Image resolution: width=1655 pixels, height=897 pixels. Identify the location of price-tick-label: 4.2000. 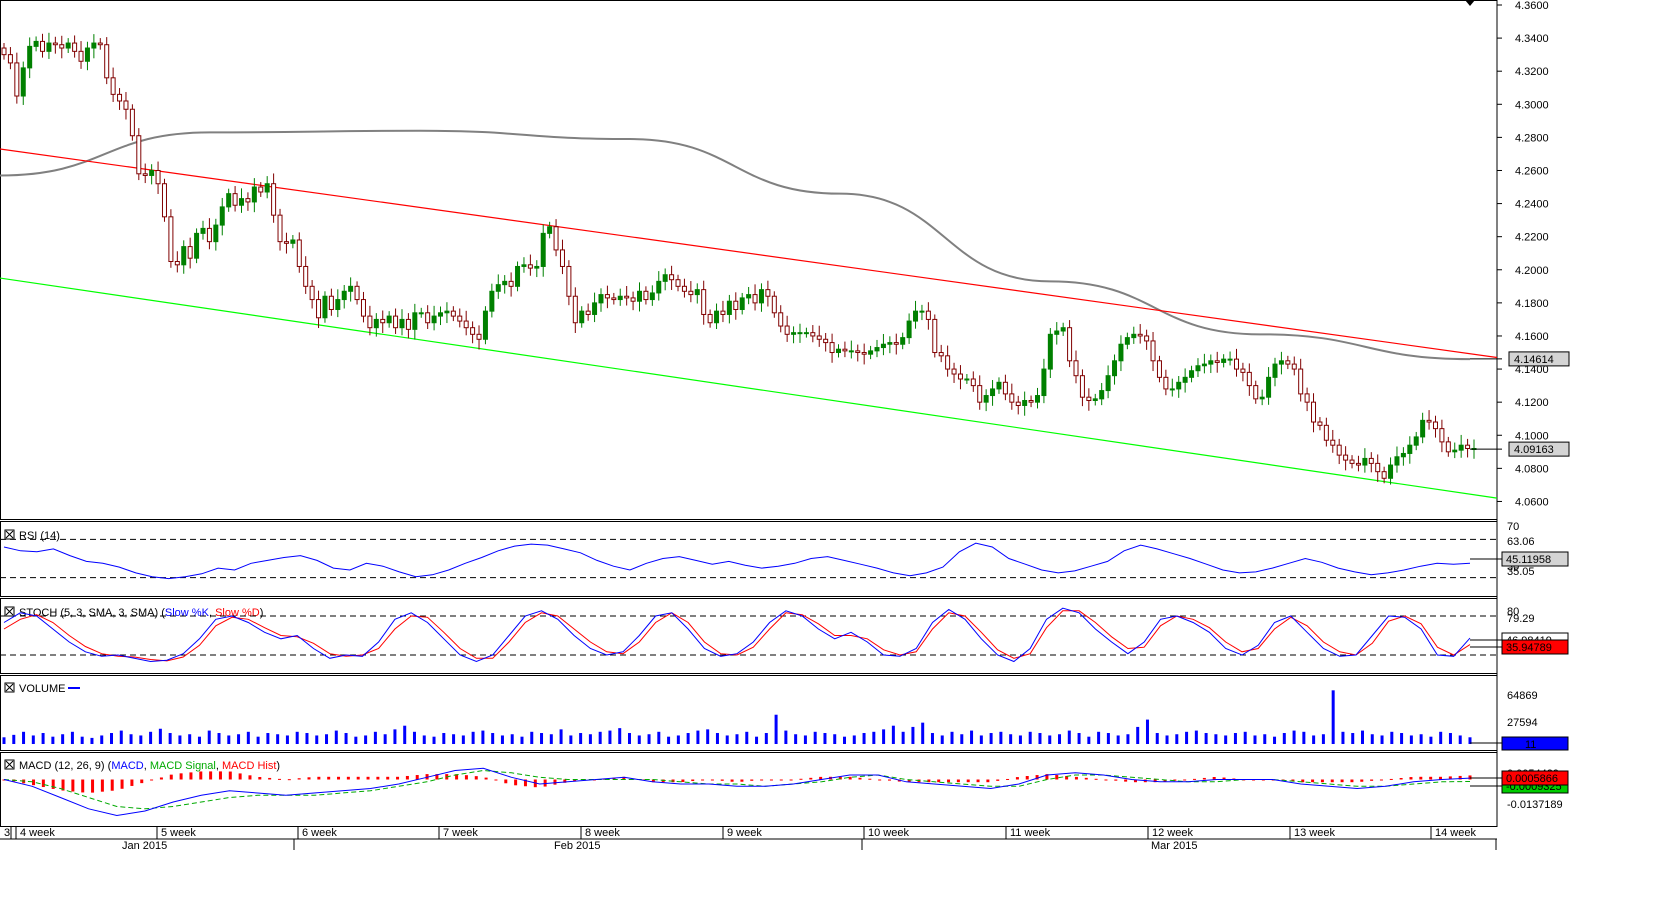
(1532, 271).